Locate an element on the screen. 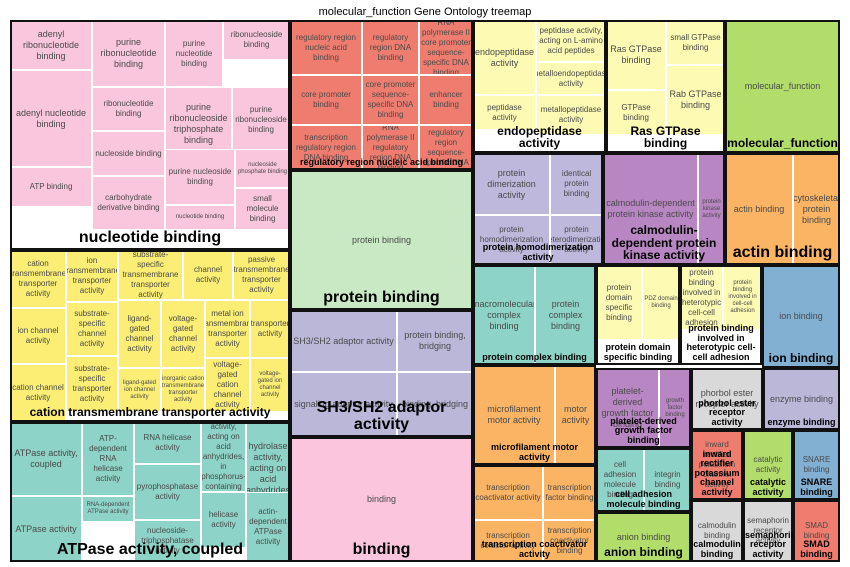 Image resolution: width=850 pixels, height=567 pixels. treemap-cell-atpase-activity: ATPase activity is located at coordinates (46, 529).